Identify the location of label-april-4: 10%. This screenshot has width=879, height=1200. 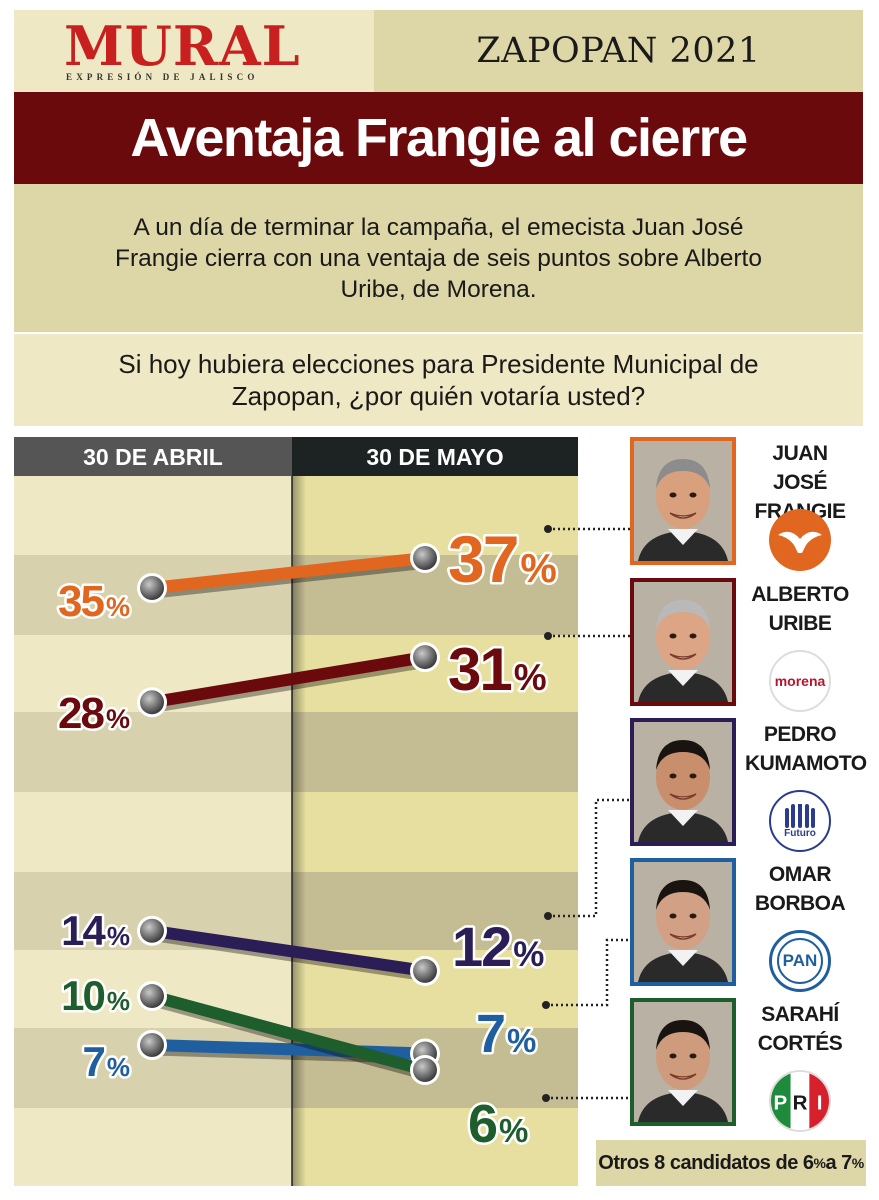
(95, 995).